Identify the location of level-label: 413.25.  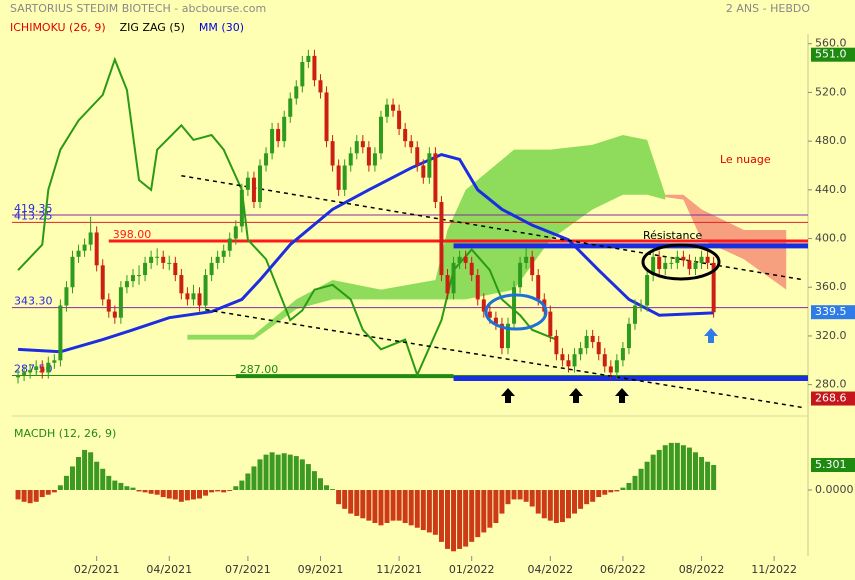
(33, 215).